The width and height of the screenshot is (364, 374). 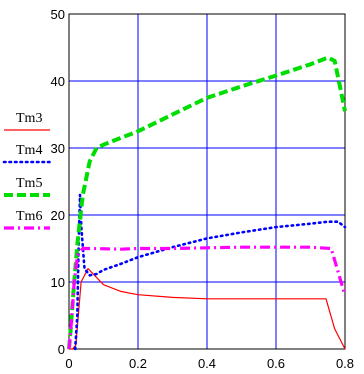 I want to click on x-tick-label: 0.2, so click(x=138, y=363).